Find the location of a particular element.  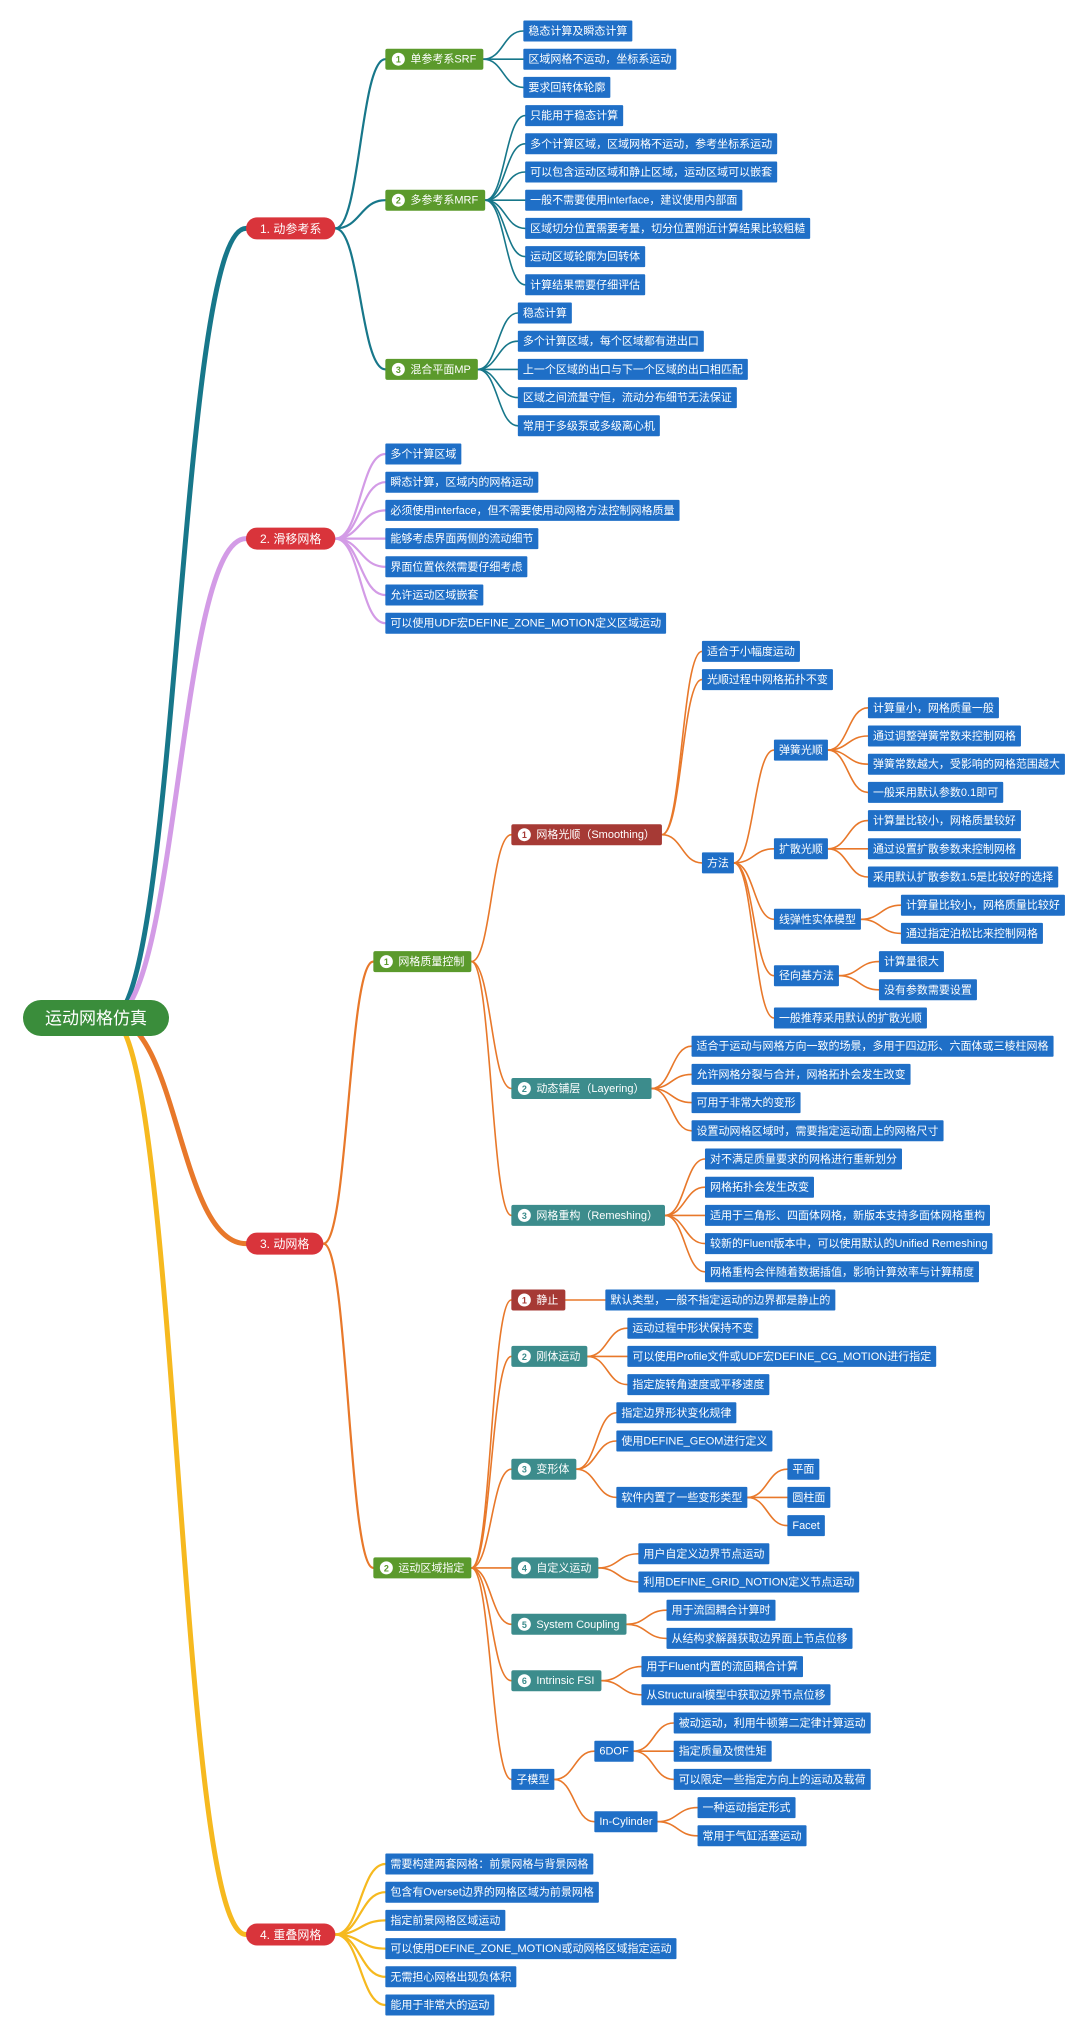

node-label: 一种运动指定形式 is located at coordinates (747, 1807).